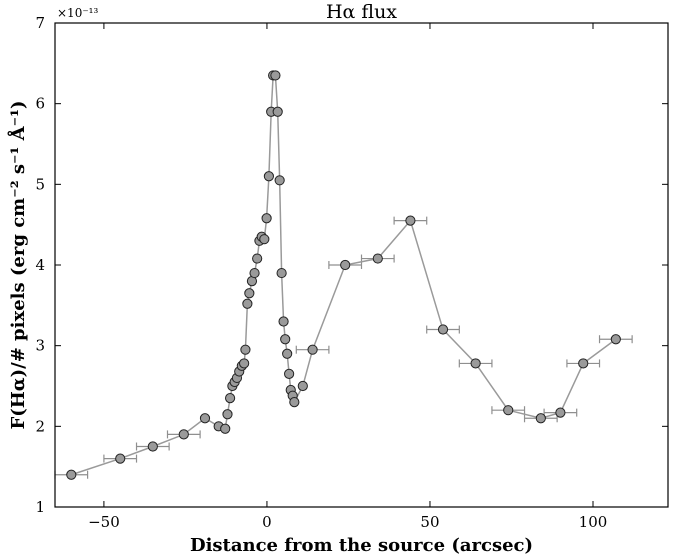 The width and height of the screenshot is (686, 560). I want to click on x-tick-label: 100, so click(593, 522).